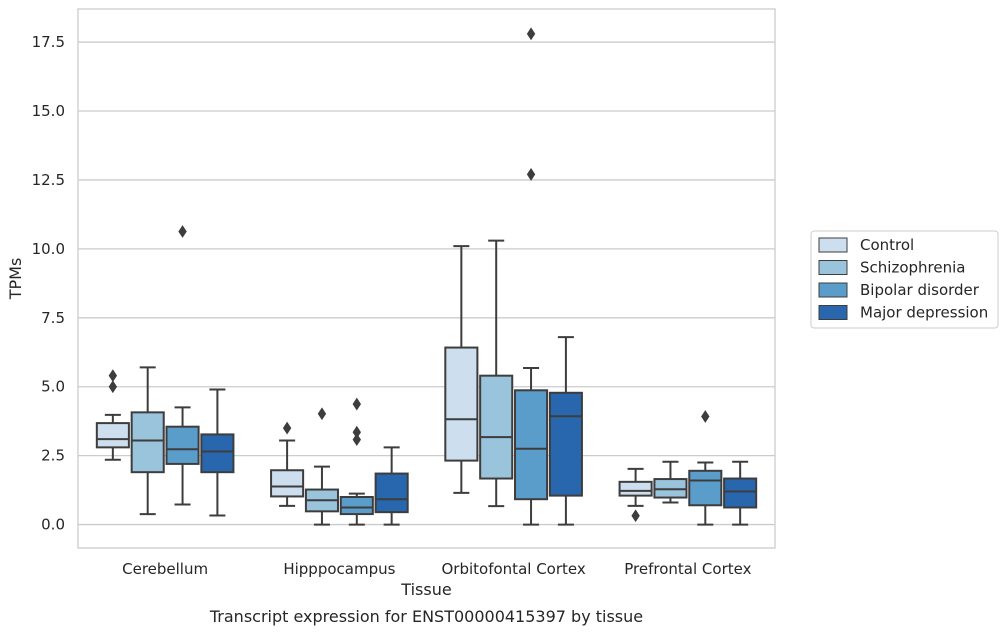  I want to click on y-tick-label: 2.5, so click(53, 456).